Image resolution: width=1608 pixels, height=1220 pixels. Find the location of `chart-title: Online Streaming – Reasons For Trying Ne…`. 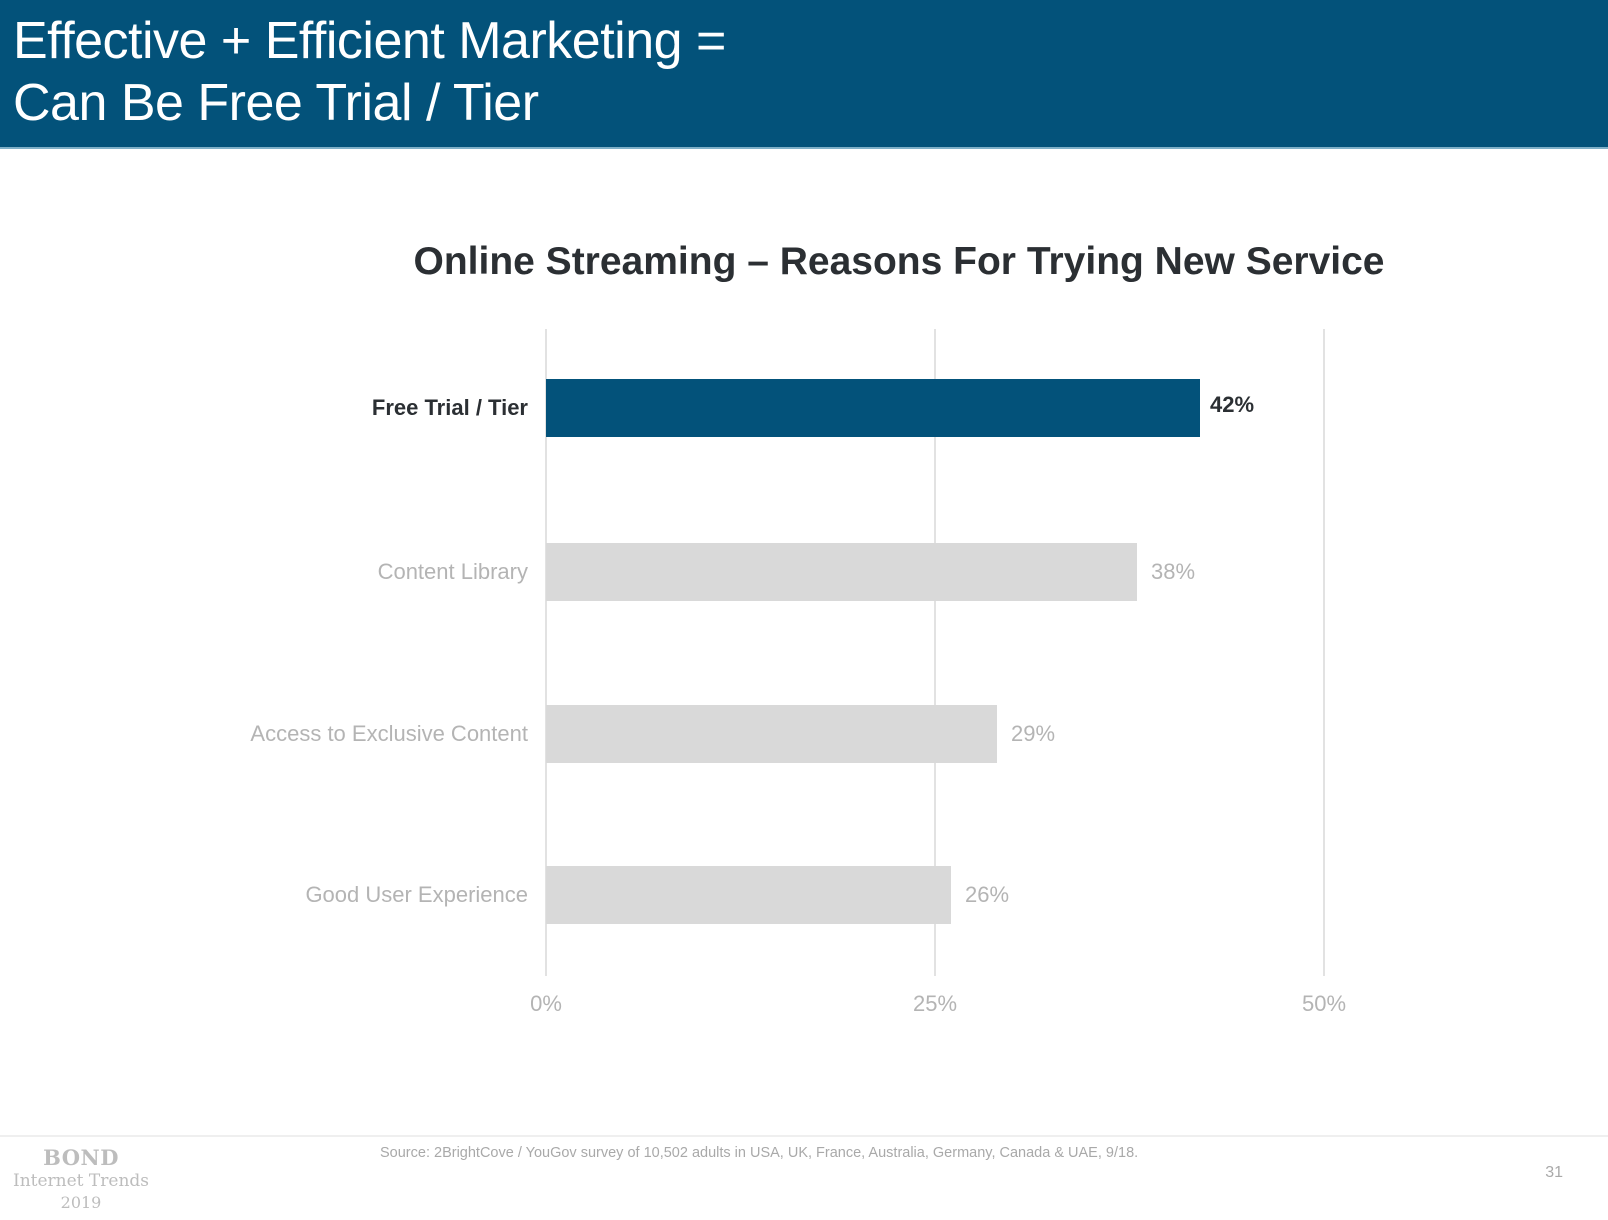

chart-title: Online Streaming – Reasons For Trying Ne… is located at coordinates (899, 261).